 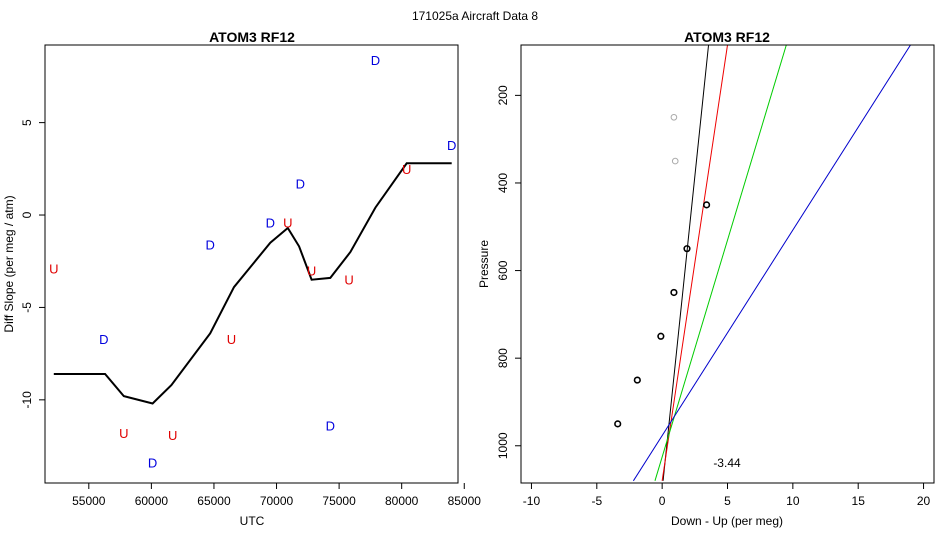 I want to click on right-y-tick-label: 800, so click(x=503, y=358).